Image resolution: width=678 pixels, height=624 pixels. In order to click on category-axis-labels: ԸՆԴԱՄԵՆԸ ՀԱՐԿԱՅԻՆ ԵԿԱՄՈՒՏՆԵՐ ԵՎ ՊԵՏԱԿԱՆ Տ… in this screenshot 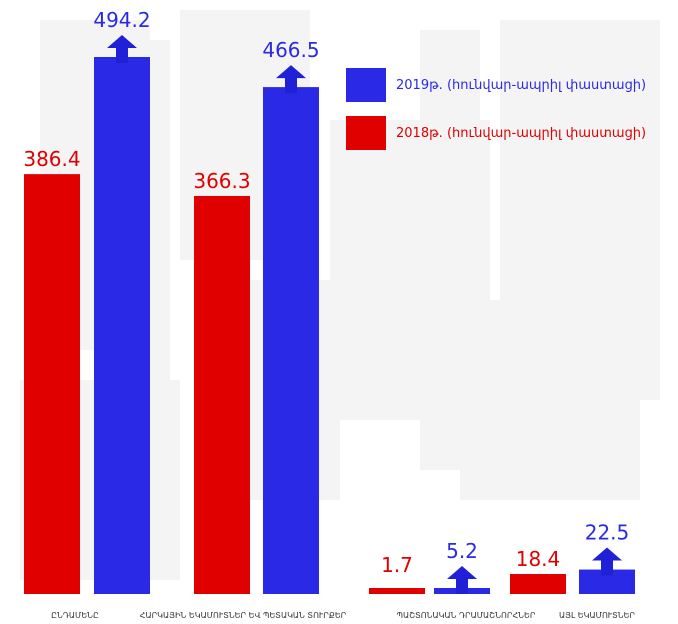, I will do `click(343, 615)`.